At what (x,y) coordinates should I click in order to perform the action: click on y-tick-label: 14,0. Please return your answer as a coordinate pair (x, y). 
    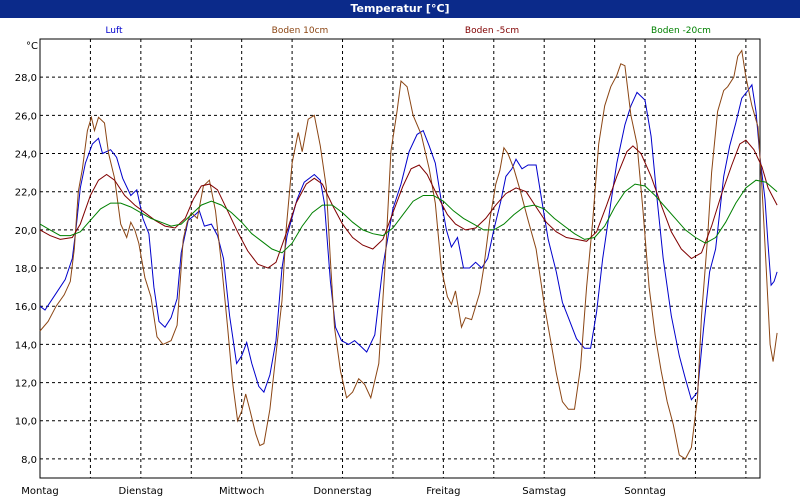
    Looking at the image, I should click on (26, 345).